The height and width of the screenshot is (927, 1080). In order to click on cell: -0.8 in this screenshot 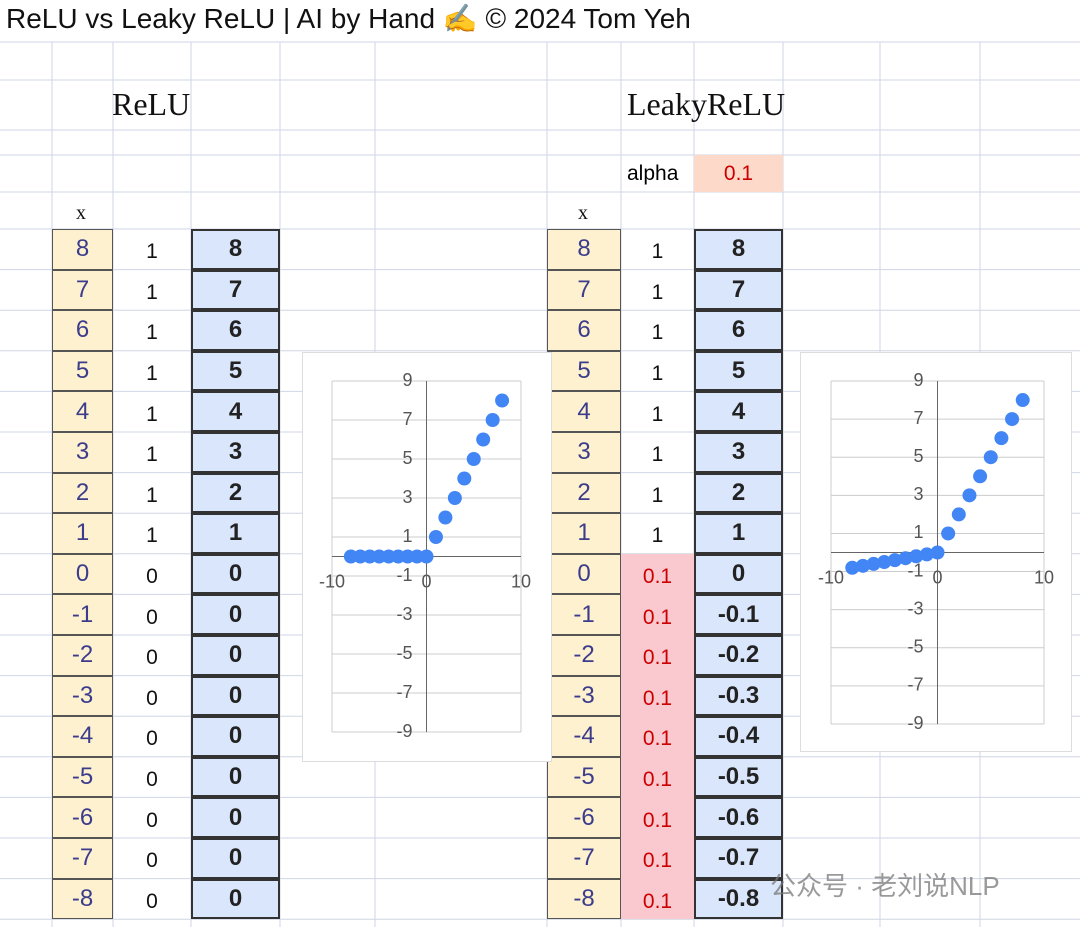, I will do `click(738, 899)`.